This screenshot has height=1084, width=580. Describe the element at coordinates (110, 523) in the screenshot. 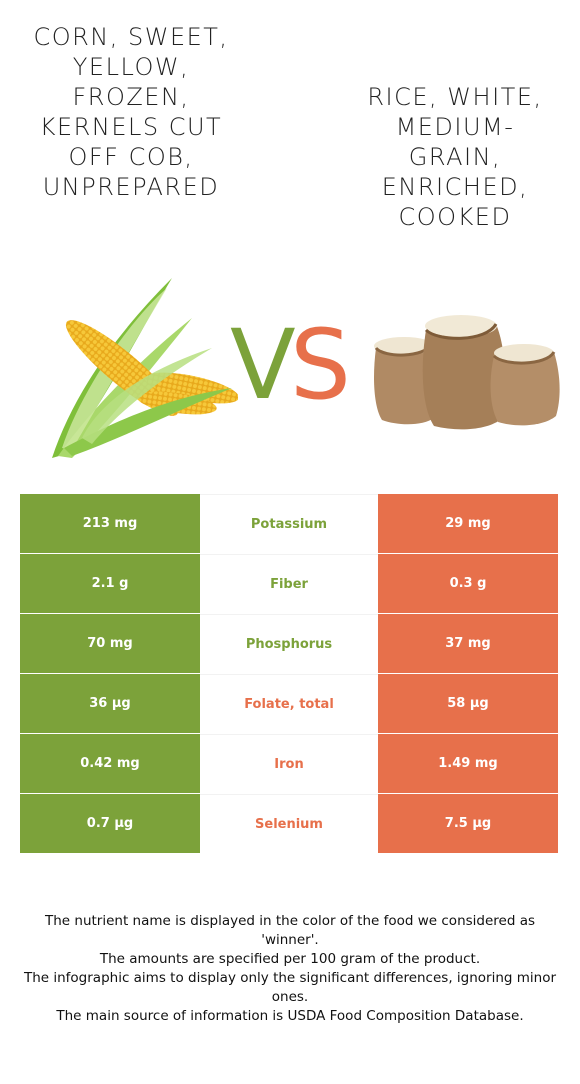

I see `left-value: 213 mg` at that location.